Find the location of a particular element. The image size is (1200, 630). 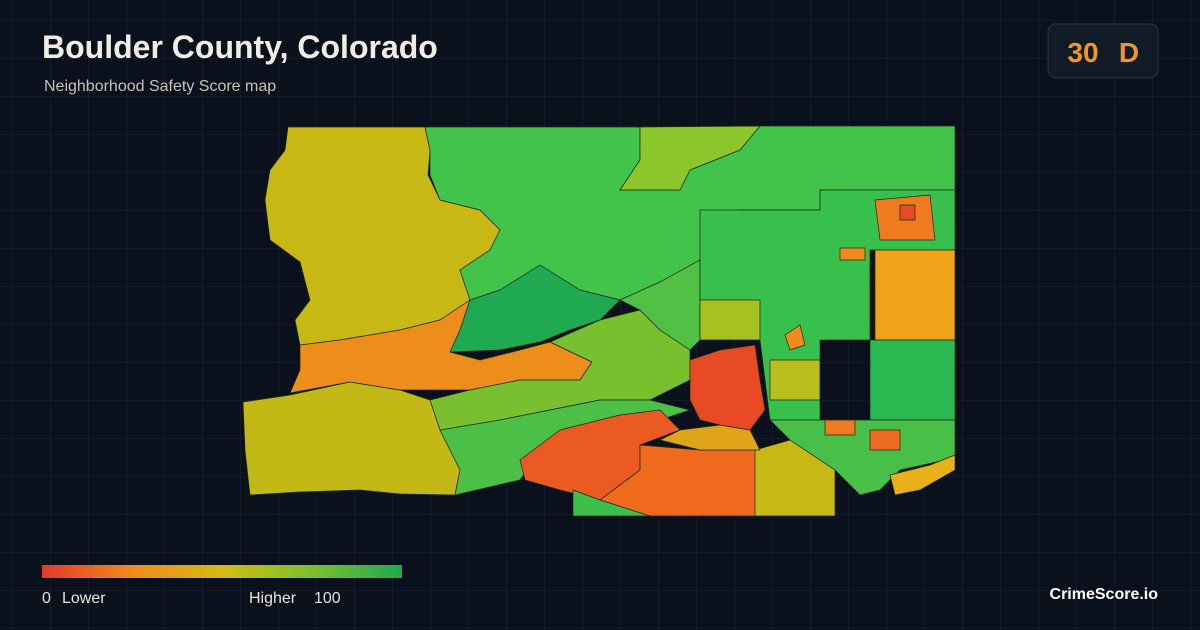

subtitle: Neighborhood Safety Score map is located at coordinates (160, 86).